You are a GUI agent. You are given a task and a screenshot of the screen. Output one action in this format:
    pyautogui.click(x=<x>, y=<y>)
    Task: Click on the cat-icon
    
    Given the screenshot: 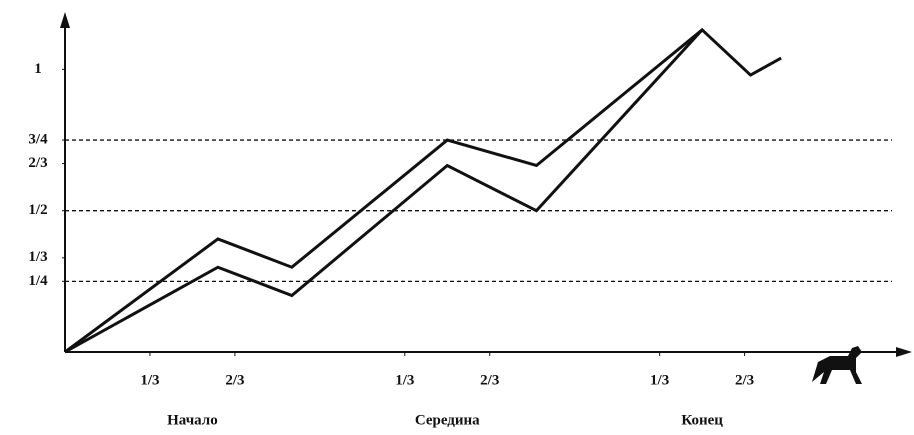 What is the action you would take?
    pyautogui.click(x=837, y=365)
    